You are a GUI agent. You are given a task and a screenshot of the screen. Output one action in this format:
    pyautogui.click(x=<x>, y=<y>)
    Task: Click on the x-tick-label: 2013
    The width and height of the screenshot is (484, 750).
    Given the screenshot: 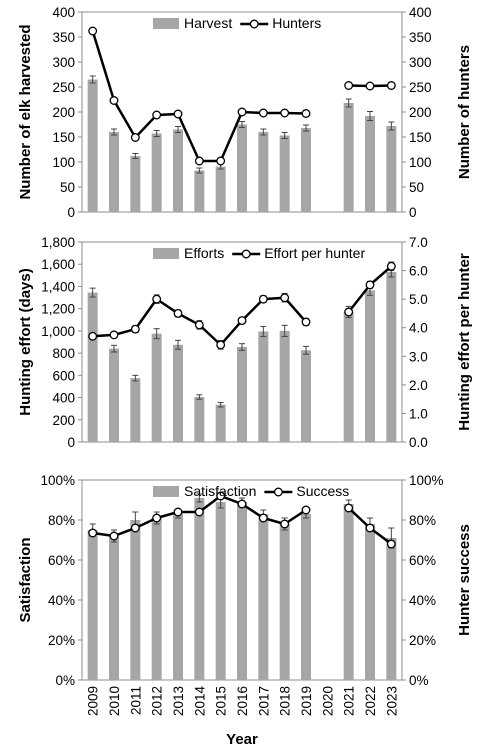 What is the action you would take?
    pyautogui.click(x=178, y=701)
    